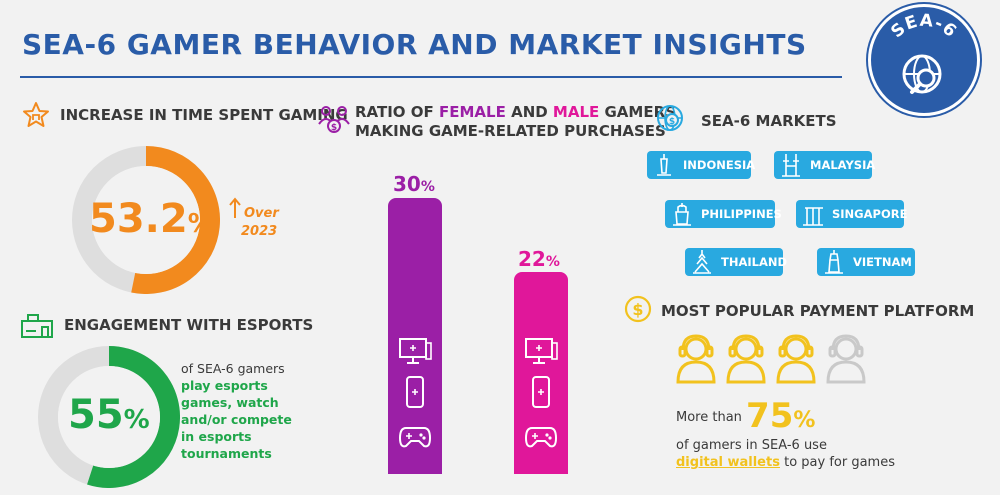 The image size is (1000, 495). I want to click on ratio-heading-part1: RATIO OF, so click(397, 112).